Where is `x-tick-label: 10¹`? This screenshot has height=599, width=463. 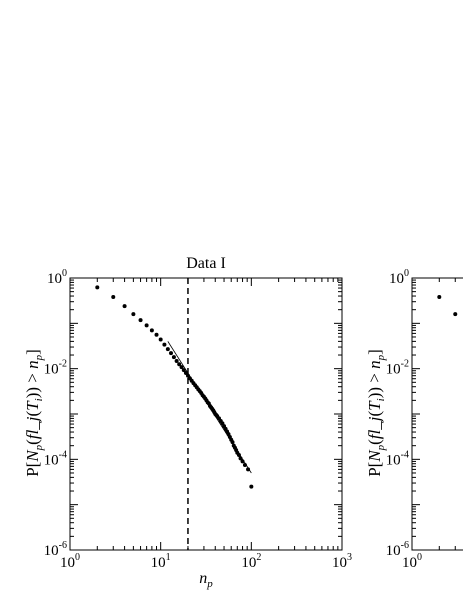
x-tick-label: 10¹ is located at coordinates (161, 561).